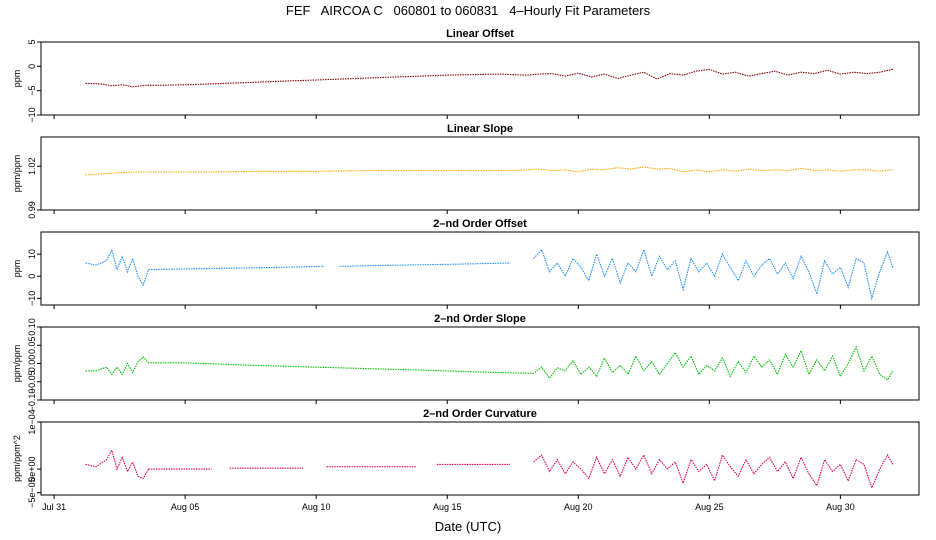 This screenshot has width=936, height=540. Describe the element at coordinates (185, 507) in the screenshot. I see `x-tick-label: Aug 05` at that location.